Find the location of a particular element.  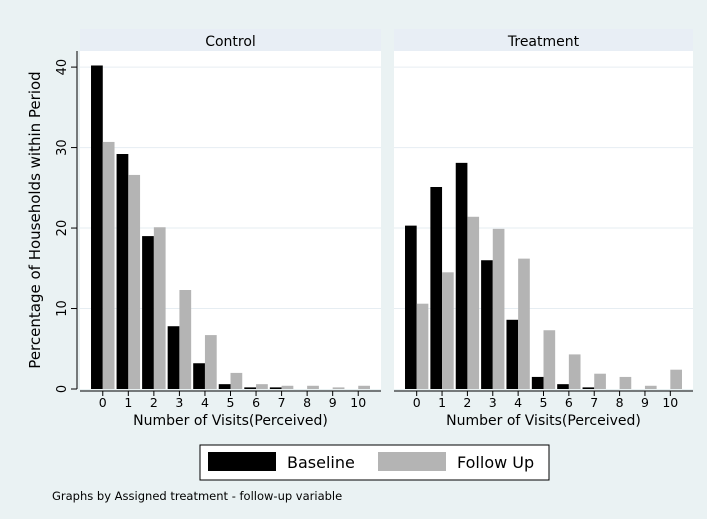

x-tick-label-1-1: 1 is located at coordinates (442, 402).